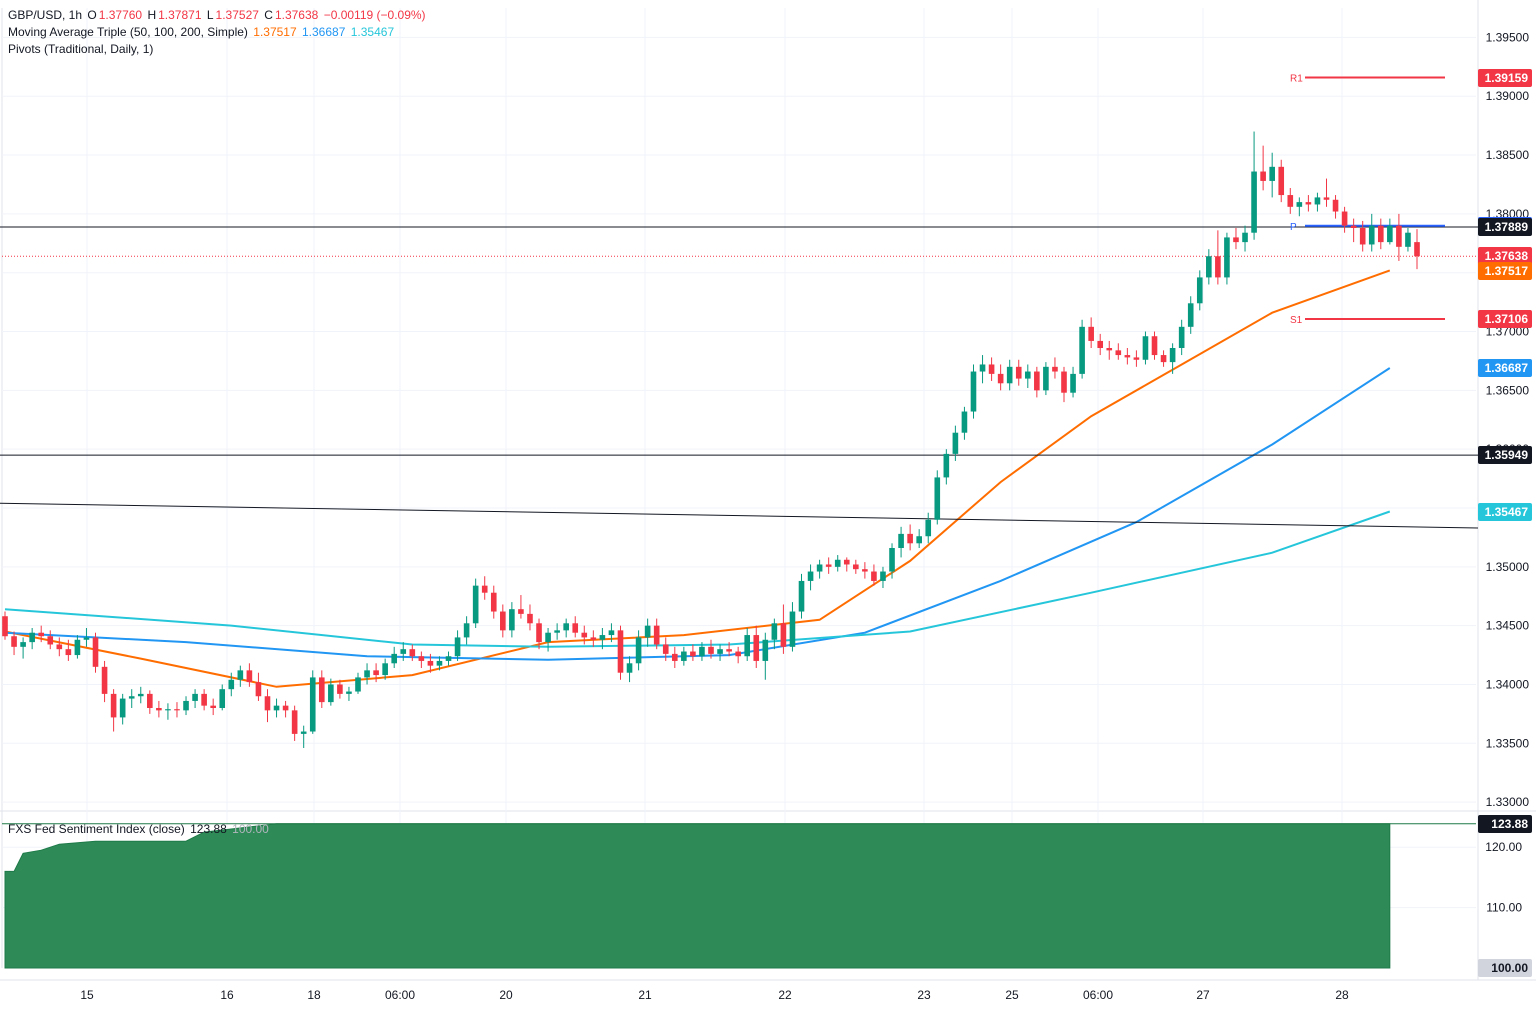 This screenshot has width=1536, height=1010. I want to click on price-tag-bg, so click(1505, 227).